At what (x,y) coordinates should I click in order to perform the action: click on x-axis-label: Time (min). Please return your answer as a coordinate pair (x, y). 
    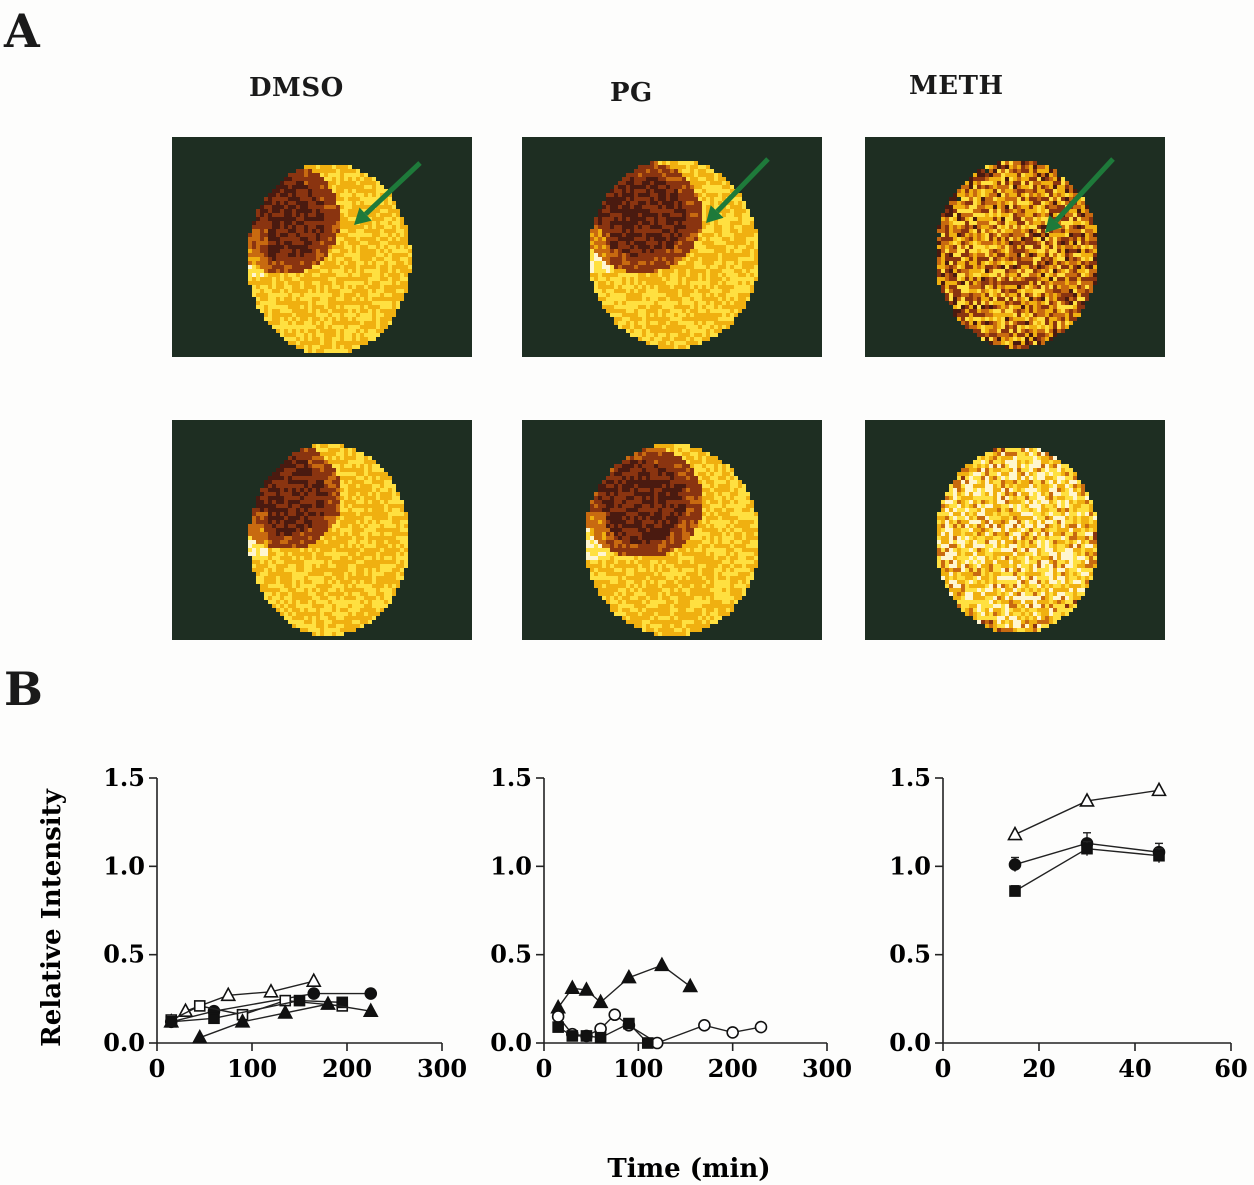
    Looking at the image, I should click on (688, 1169).